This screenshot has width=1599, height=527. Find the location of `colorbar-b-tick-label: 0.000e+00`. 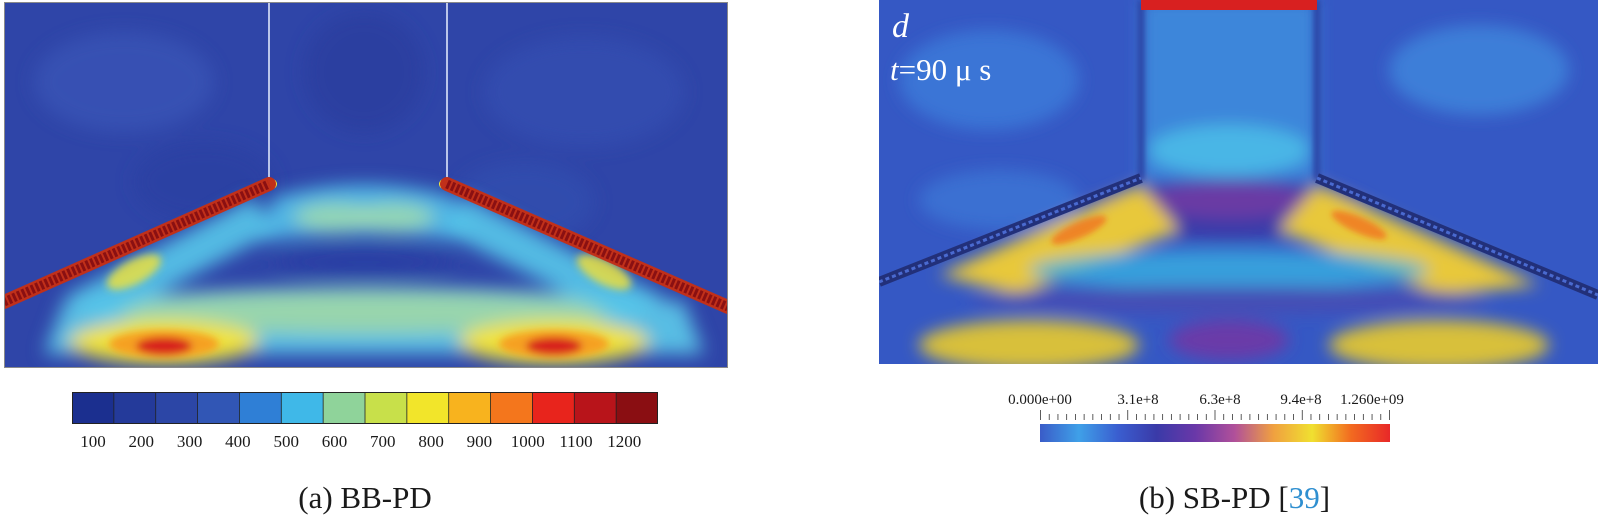

colorbar-b-tick-label: 0.000e+00 is located at coordinates (1040, 400).